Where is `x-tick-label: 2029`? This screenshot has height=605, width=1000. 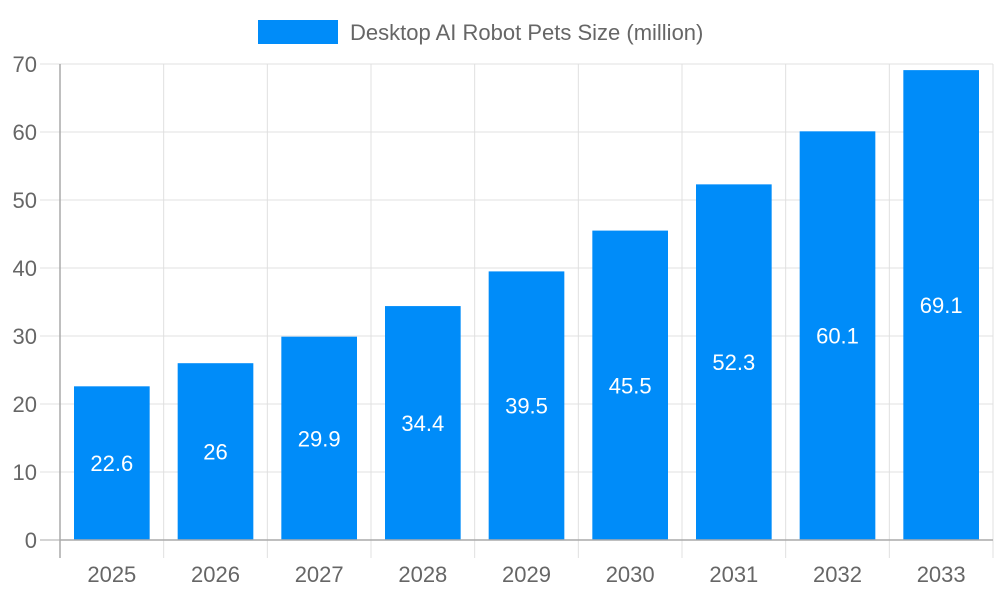 x-tick-label: 2029 is located at coordinates (526, 574).